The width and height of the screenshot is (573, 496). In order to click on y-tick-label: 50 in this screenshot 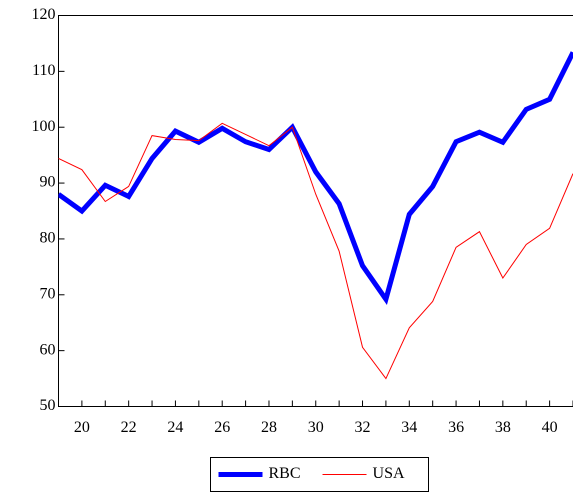, I will do `click(48, 405)`.